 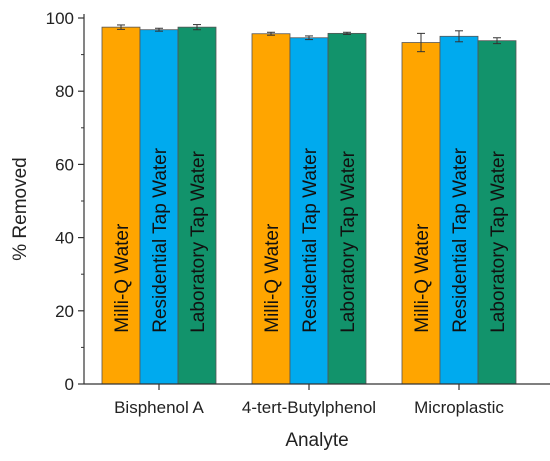 I want to click on bar-bisphenol-a-milli-q-water, so click(x=121, y=205).